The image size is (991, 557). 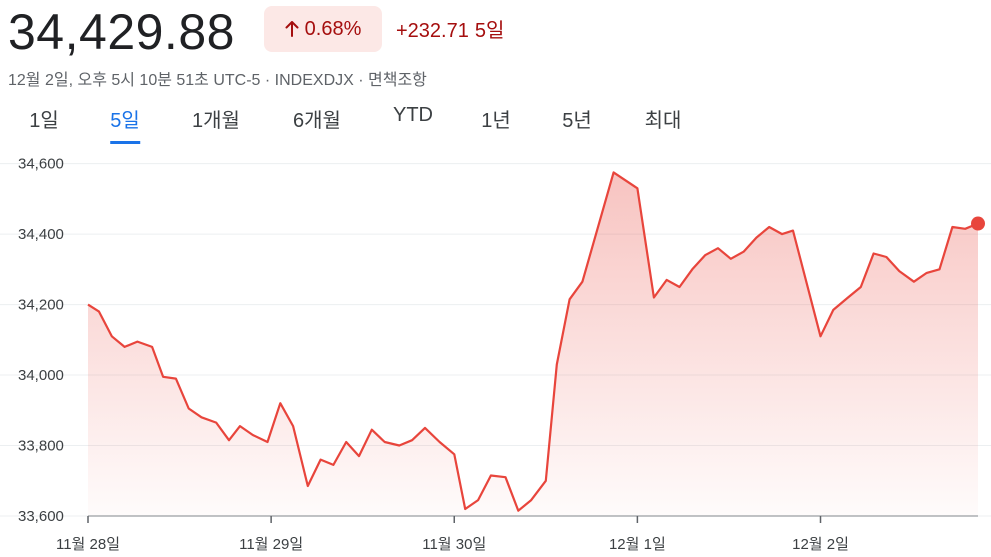 What do you see at coordinates (41, 164) in the screenshot?
I see `y-tick-label: 34,600` at bounding box center [41, 164].